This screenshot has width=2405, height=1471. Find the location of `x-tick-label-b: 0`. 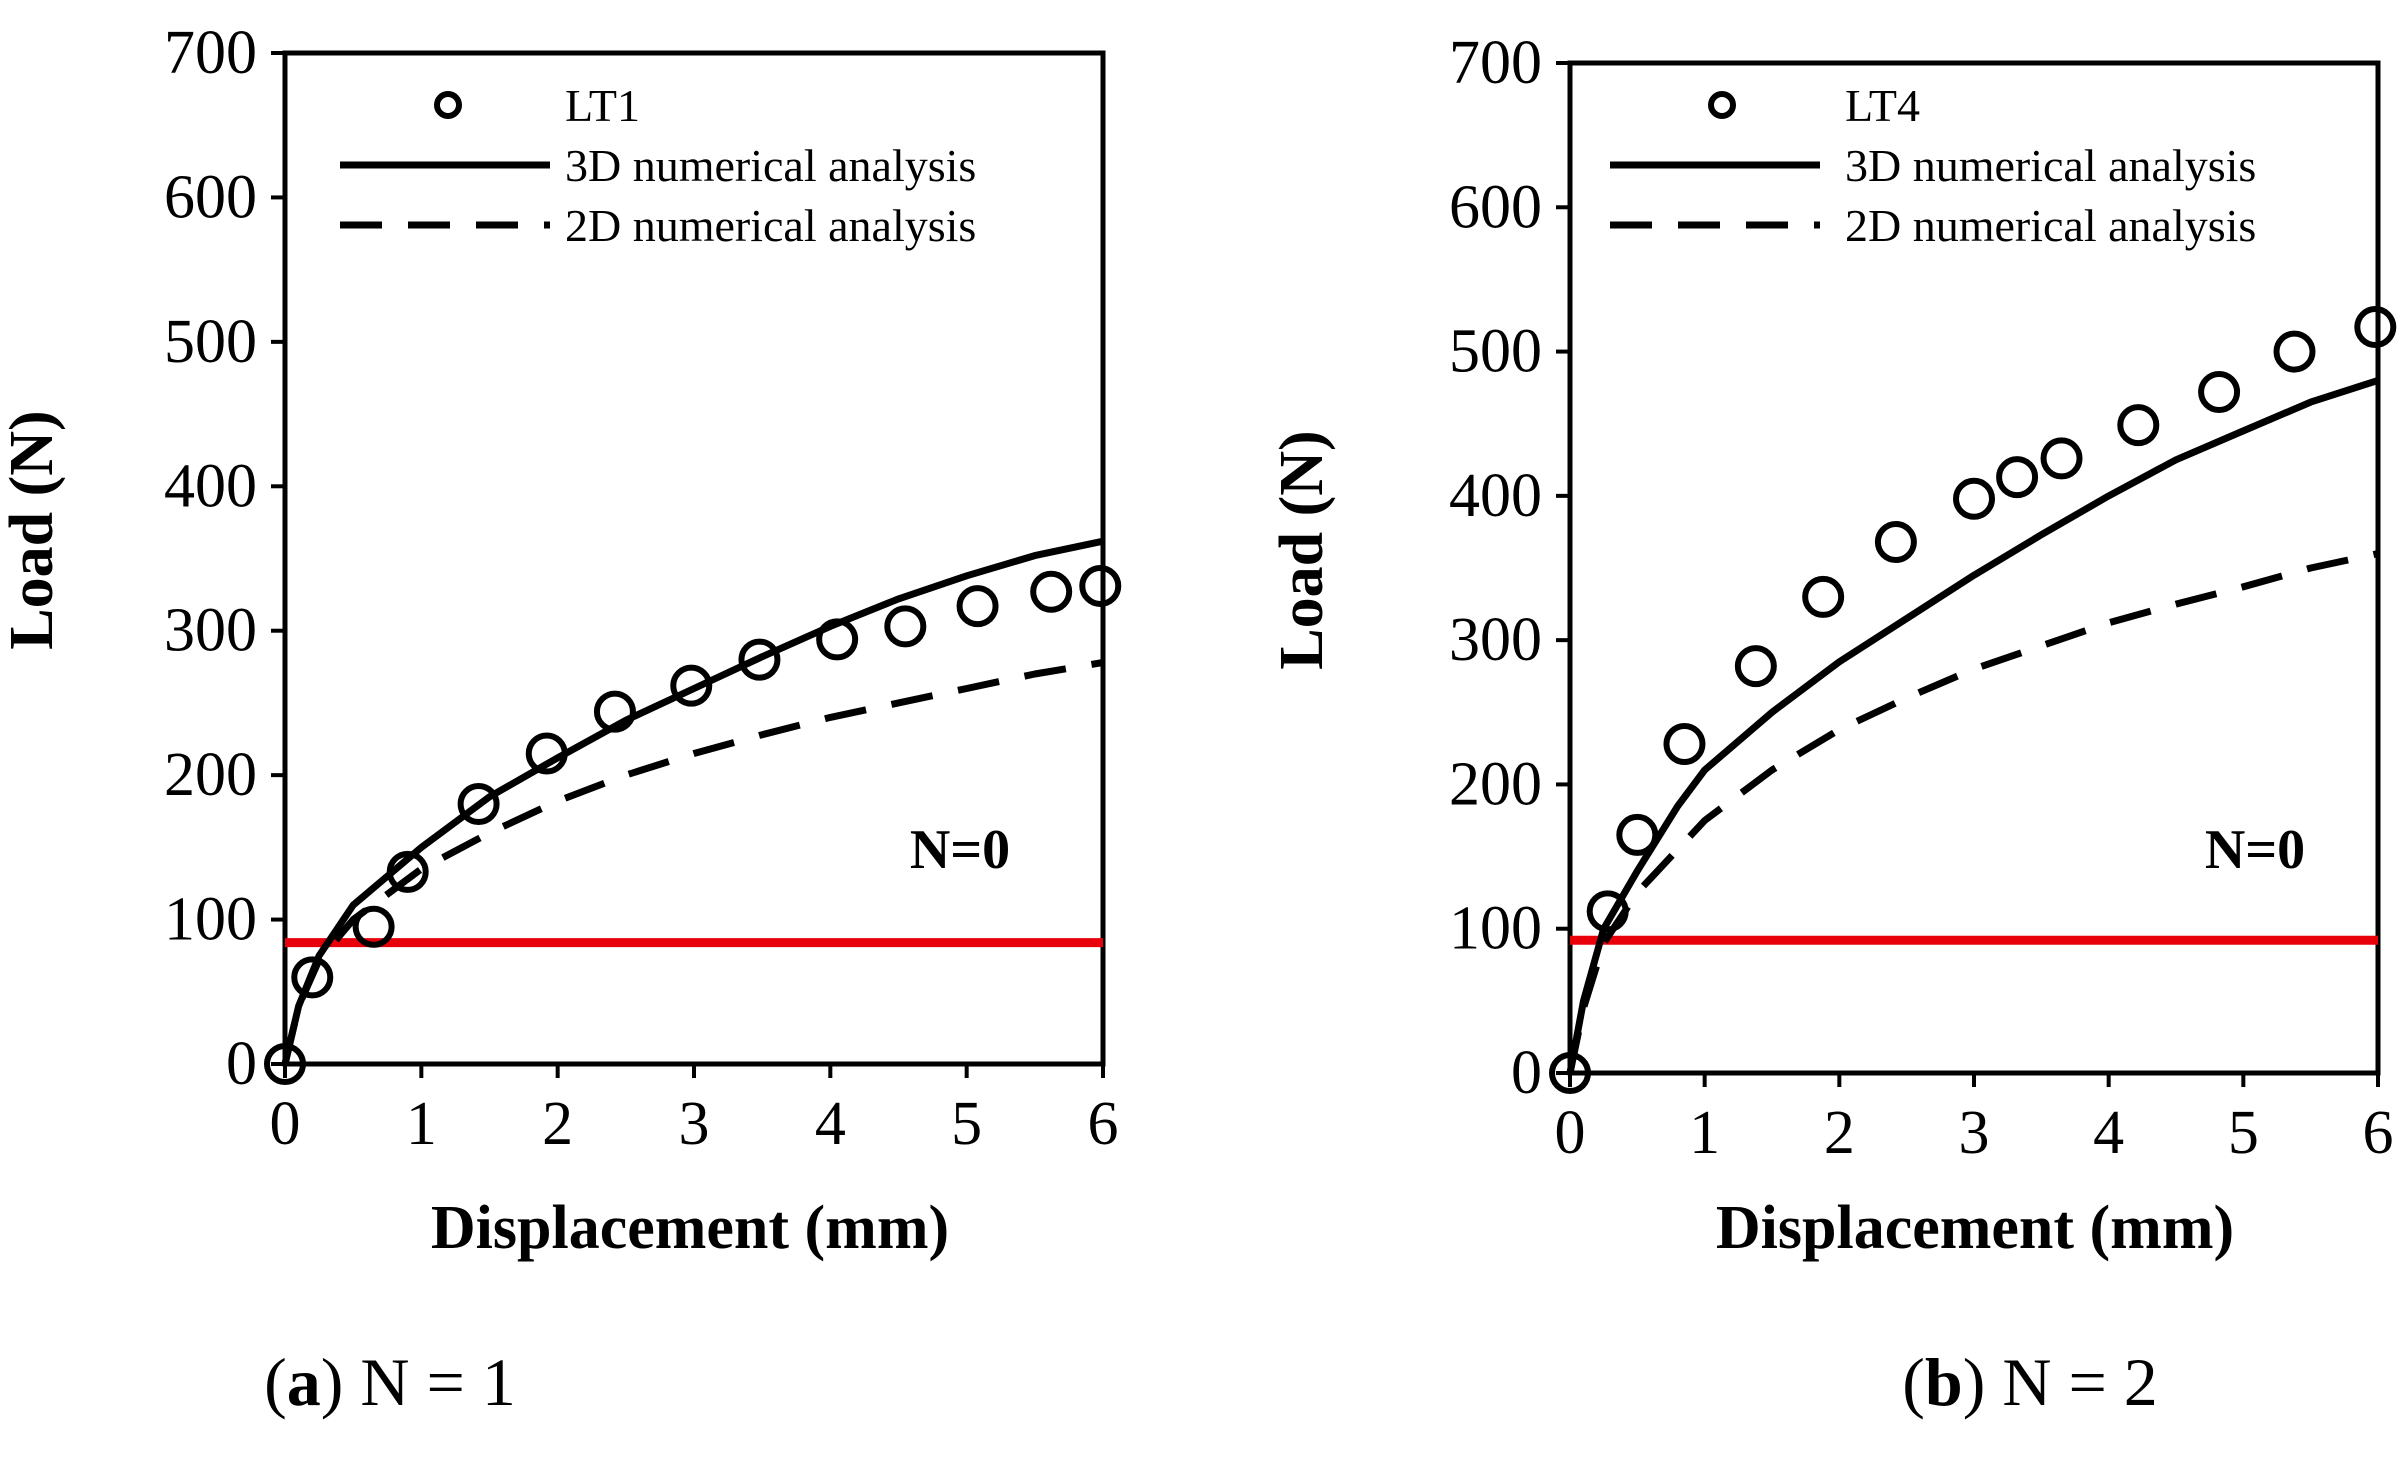

x-tick-label-b: 0 is located at coordinates (1570, 1133).